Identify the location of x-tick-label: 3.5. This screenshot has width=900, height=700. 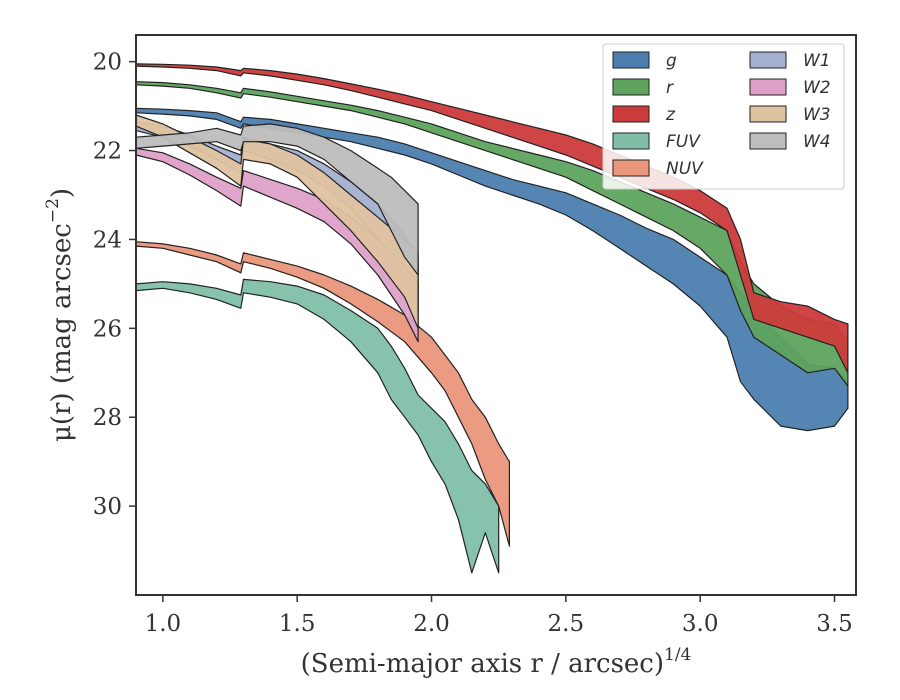
(834, 624).